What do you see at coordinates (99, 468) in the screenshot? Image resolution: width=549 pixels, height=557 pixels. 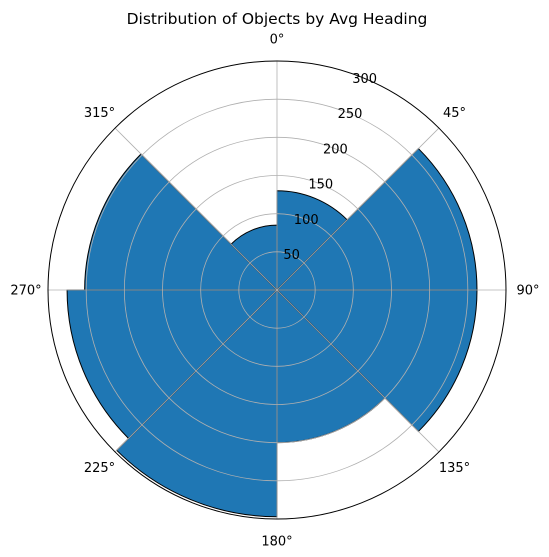 I see `angle-tick-label-225: 225°` at bounding box center [99, 468].